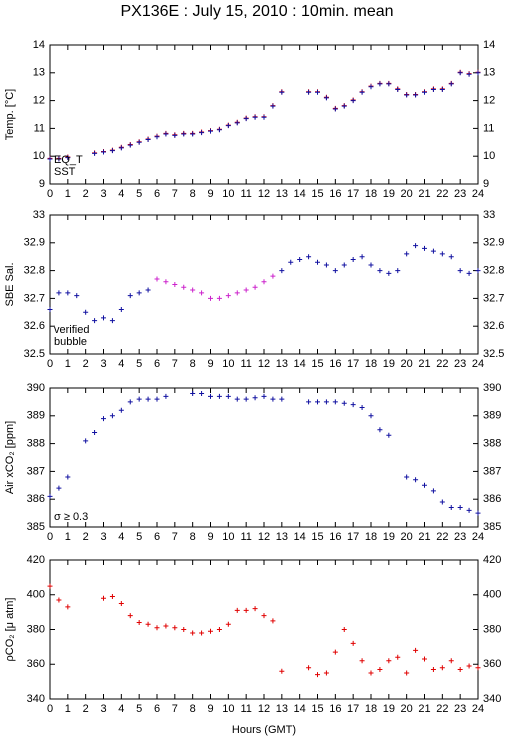 Image resolution: width=515 pixels, height=744 pixels. I want to click on legend-label: EQ_T, so click(68, 160).